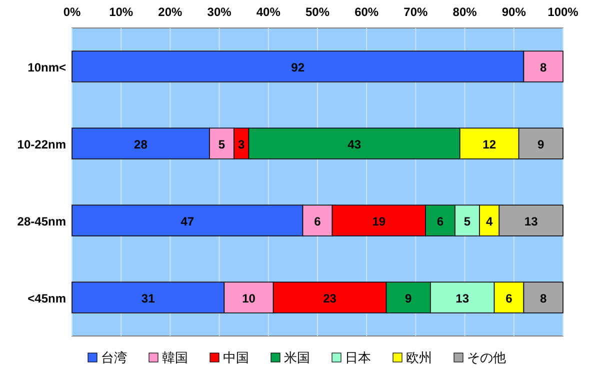 The image size is (600, 383). What do you see at coordinates (298, 67) in the screenshot?
I see `data-label: 92` at bounding box center [298, 67].